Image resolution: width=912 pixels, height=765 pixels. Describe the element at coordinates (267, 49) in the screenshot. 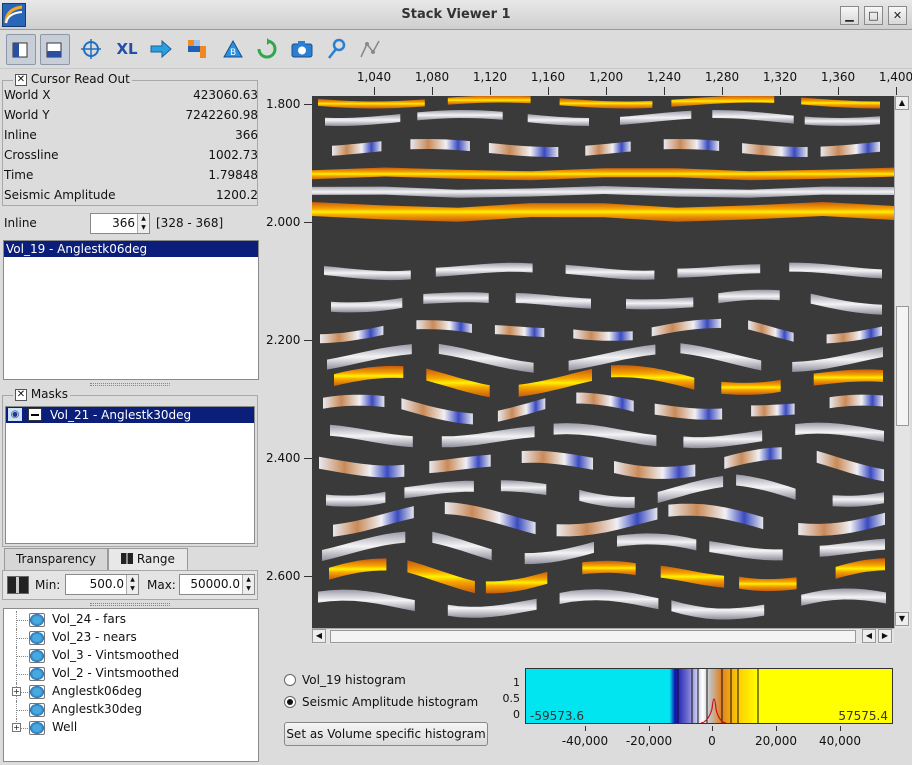

I see `refresh-icon` at that location.